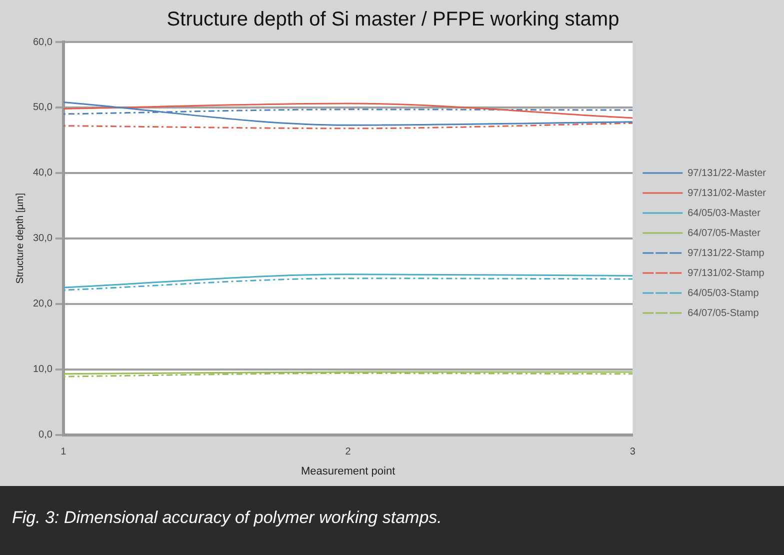 This screenshot has height=555, width=784. I want to click on caption: Fig. 3: Dimensional accuracy of polymer working stamps., so click(392, 520).